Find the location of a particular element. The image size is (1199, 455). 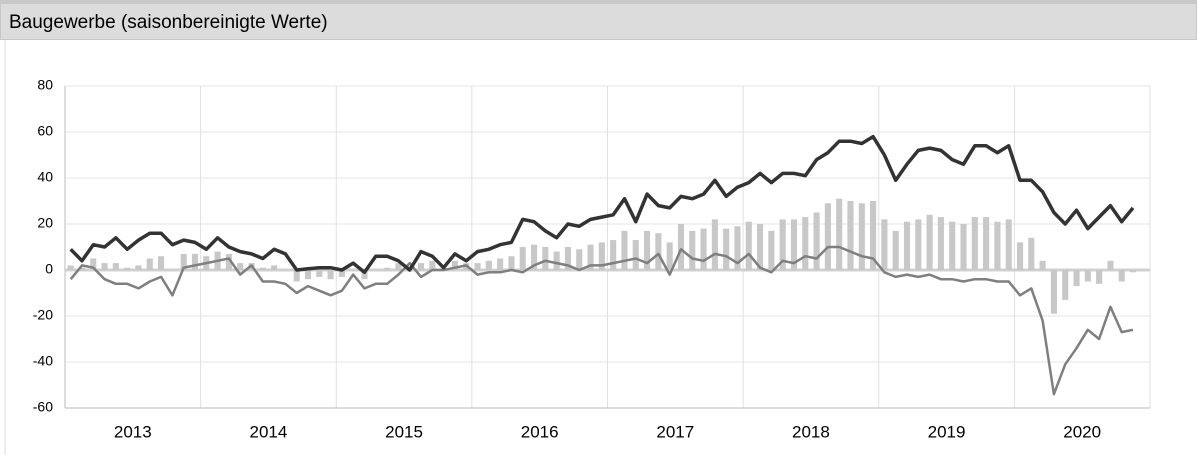

y-tick-label: -20 is located at coordinates (43, 315).